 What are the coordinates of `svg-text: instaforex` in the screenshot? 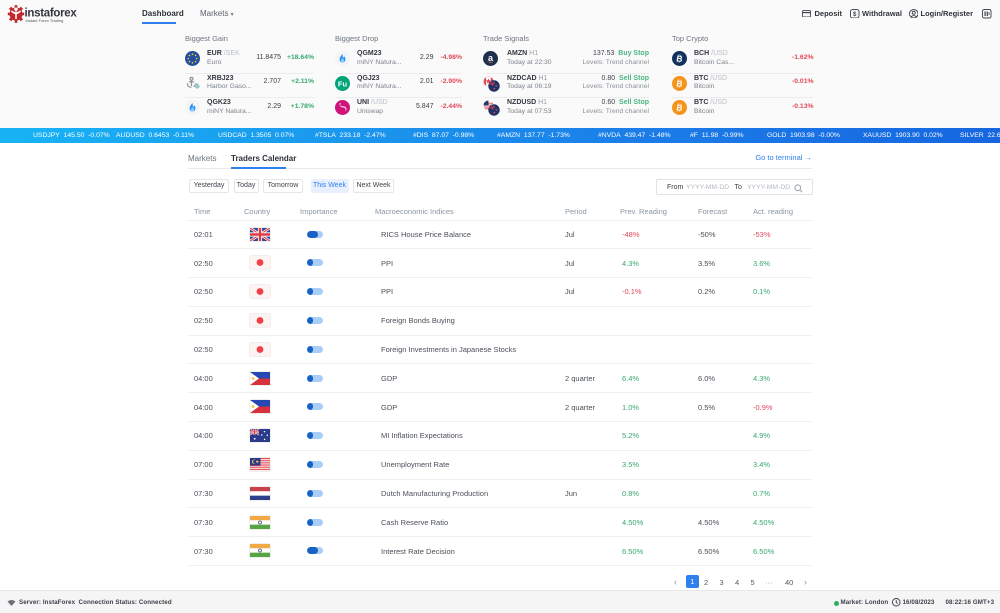 It's located at (51, 14).